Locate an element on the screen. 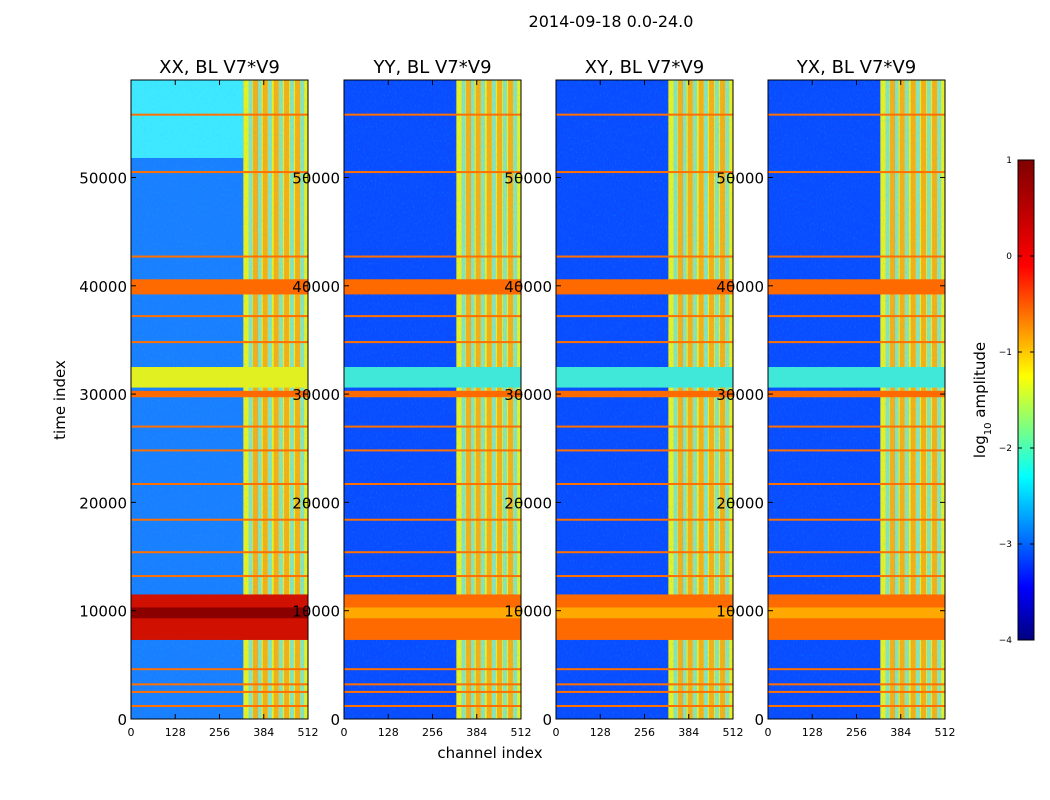 The width and height of the screenshot is (1050, 800). panel-title: YY, BL V7*V9 is located at coordinates (431, 67).